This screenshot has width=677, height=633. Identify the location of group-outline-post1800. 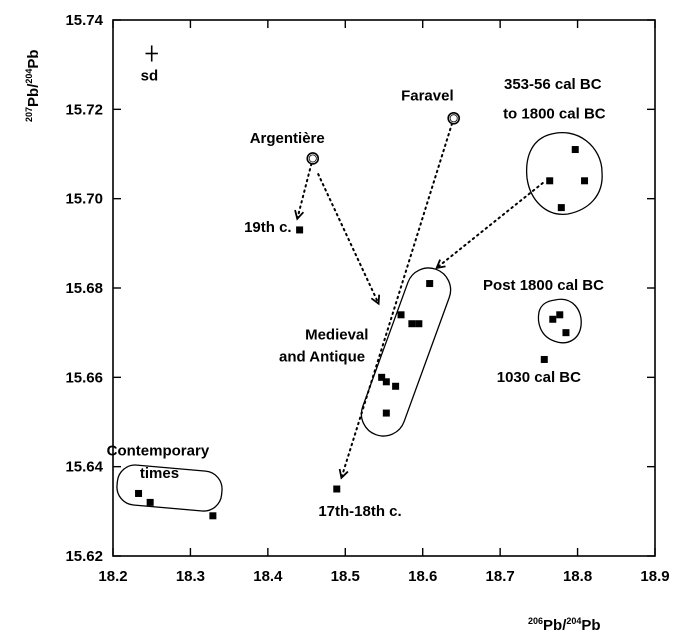
(559, 321).